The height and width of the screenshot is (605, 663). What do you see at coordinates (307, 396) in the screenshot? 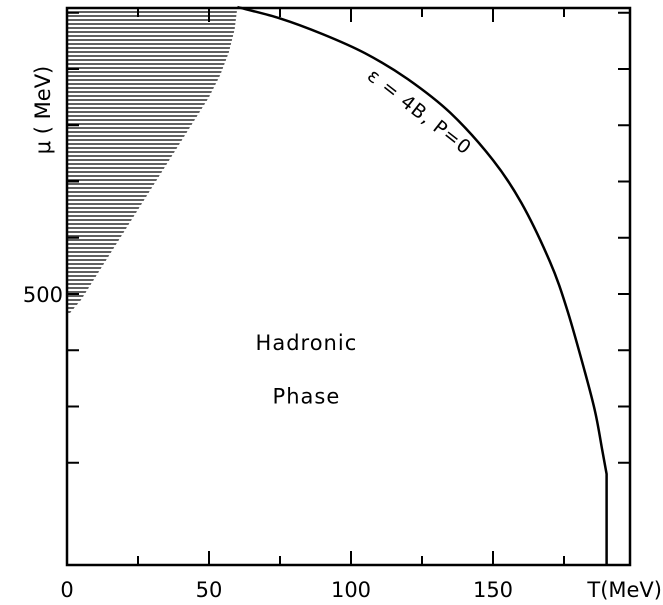
I see `region-label-phase: Phase` at bounding box center [307, 396].